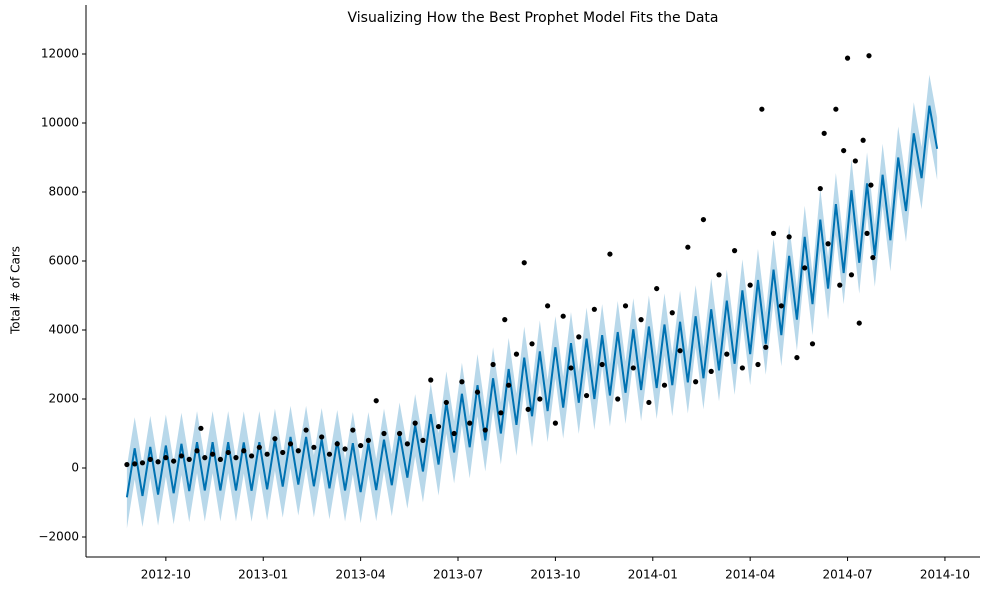  I want to click on x-tick-label: 2014-01, so click(653, 575).